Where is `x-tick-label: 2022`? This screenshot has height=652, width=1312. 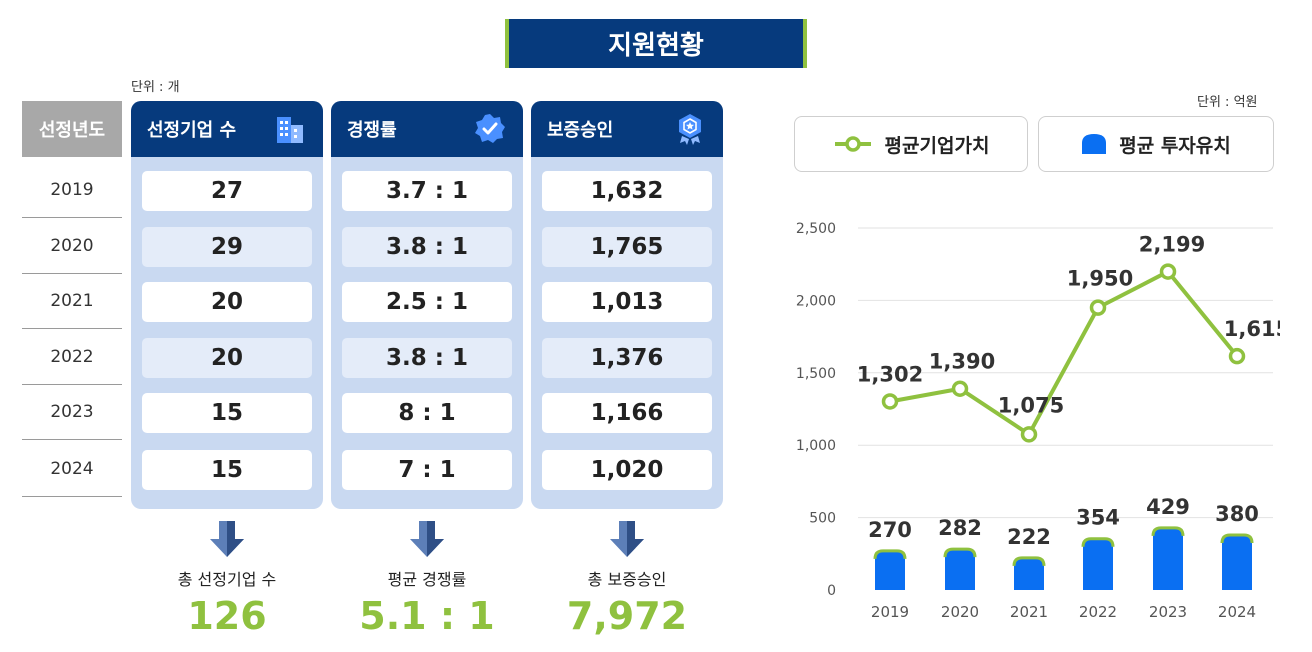
x-tick-label: 2022 is located at coordinates (1098, 612).